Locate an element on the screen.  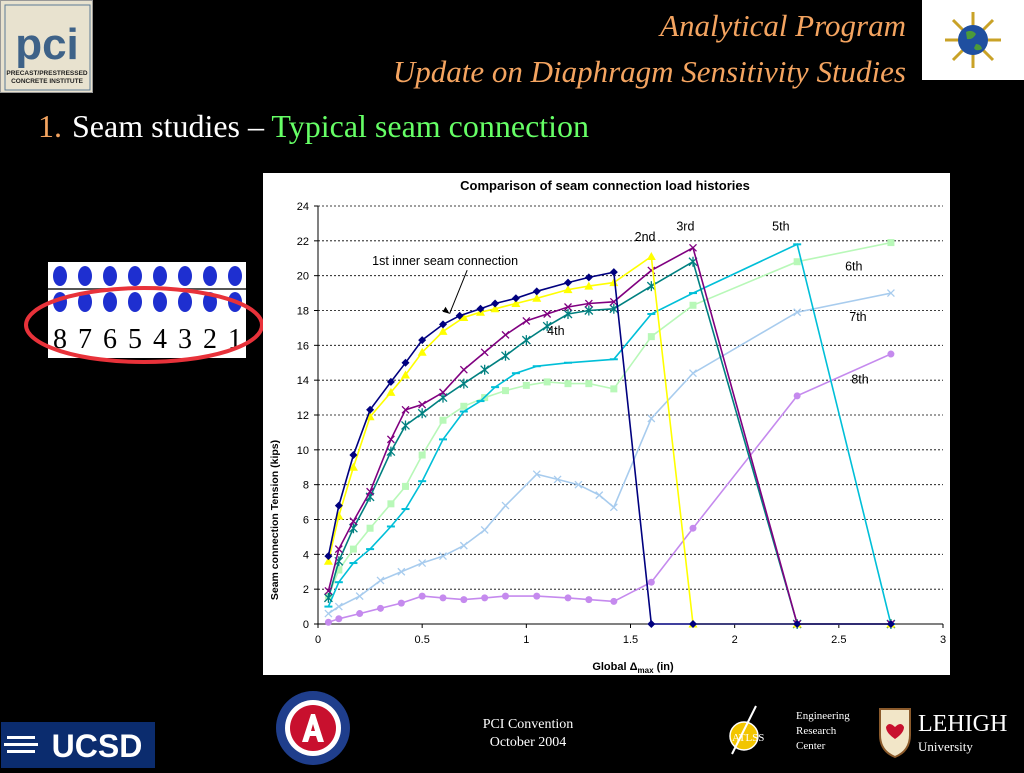
y-tick-label: 2 is located at coordinates (306, 590).